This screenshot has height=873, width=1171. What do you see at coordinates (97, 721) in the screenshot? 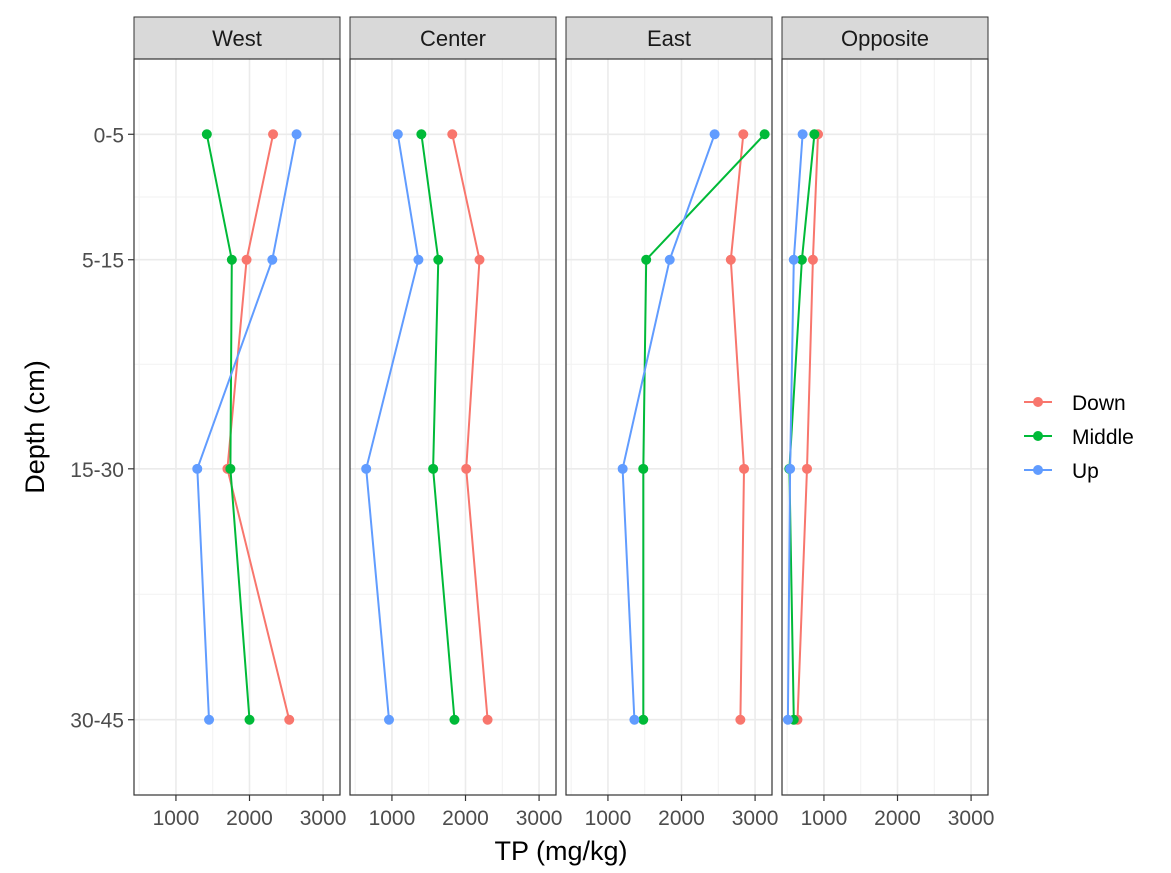
I see `y-tick-label: 30-45` at bounding box center [97, 721].